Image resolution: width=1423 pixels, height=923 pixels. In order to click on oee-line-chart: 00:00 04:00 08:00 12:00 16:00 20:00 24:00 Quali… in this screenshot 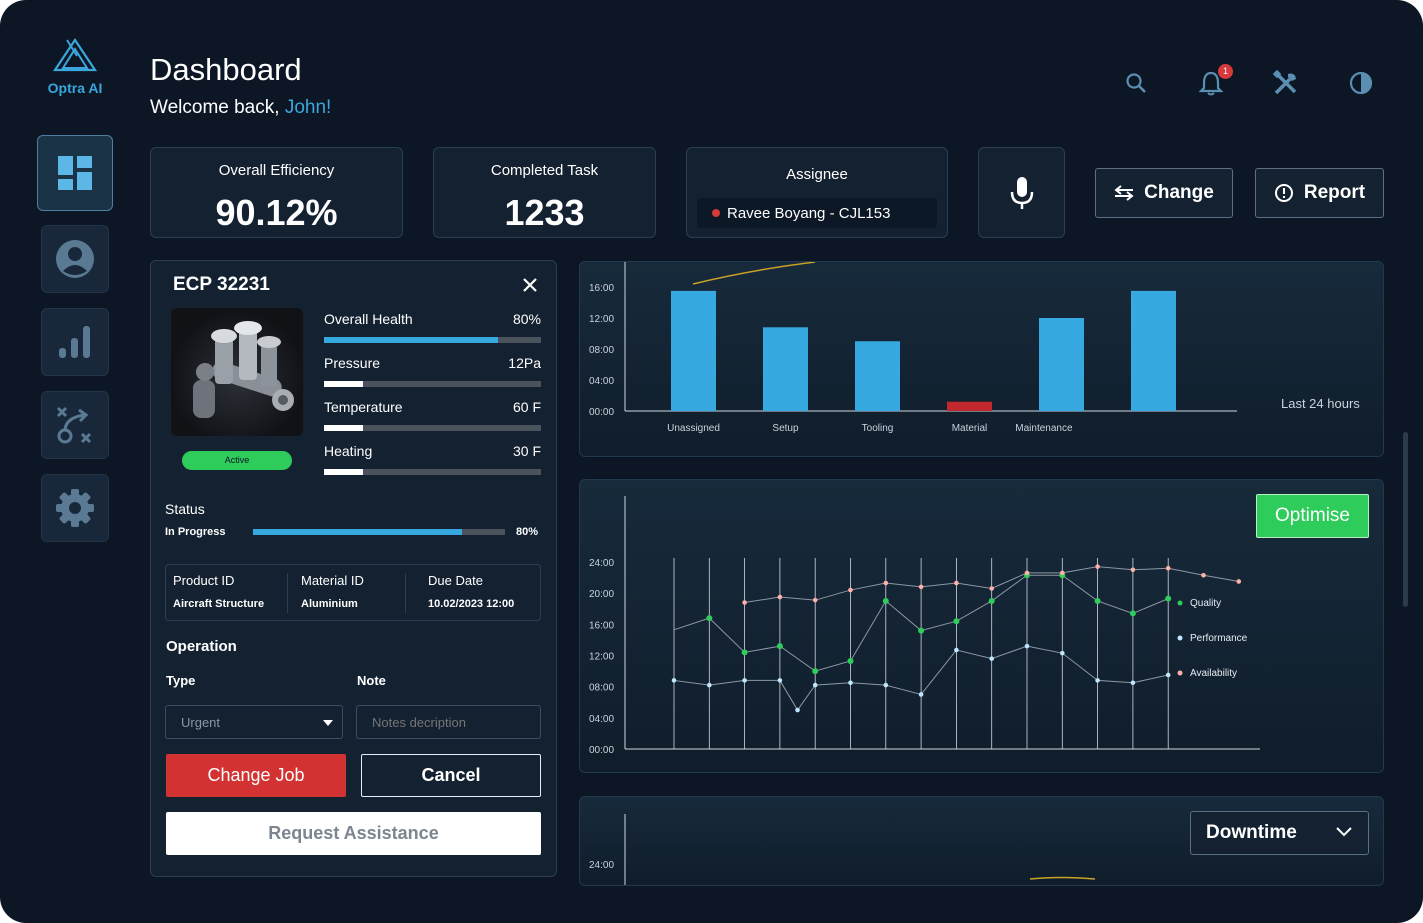, I will do `click(924, 626)`.